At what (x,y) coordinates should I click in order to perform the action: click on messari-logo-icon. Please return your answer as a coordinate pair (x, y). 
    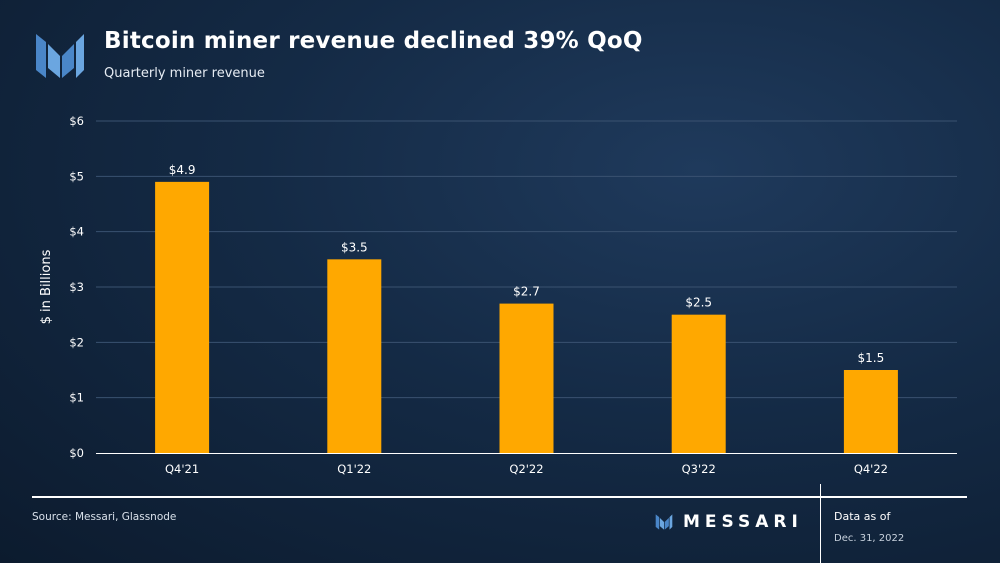
    Looking at the image, I should click on (60, 56).